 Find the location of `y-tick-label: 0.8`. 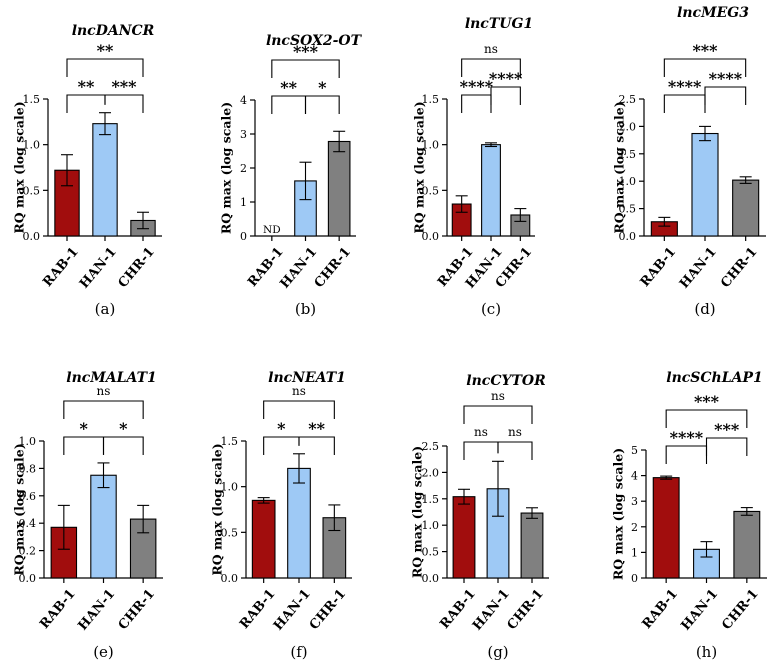

y-tick-label: 0.8 is located at coordinates (28, 468).